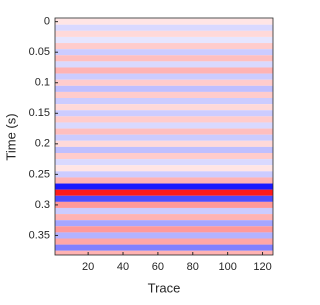 This screenshot has width=320, height=305. Describe the element at coordinates (262, 267) in the screenshot. I see `x-tick-label: 120` at that location.